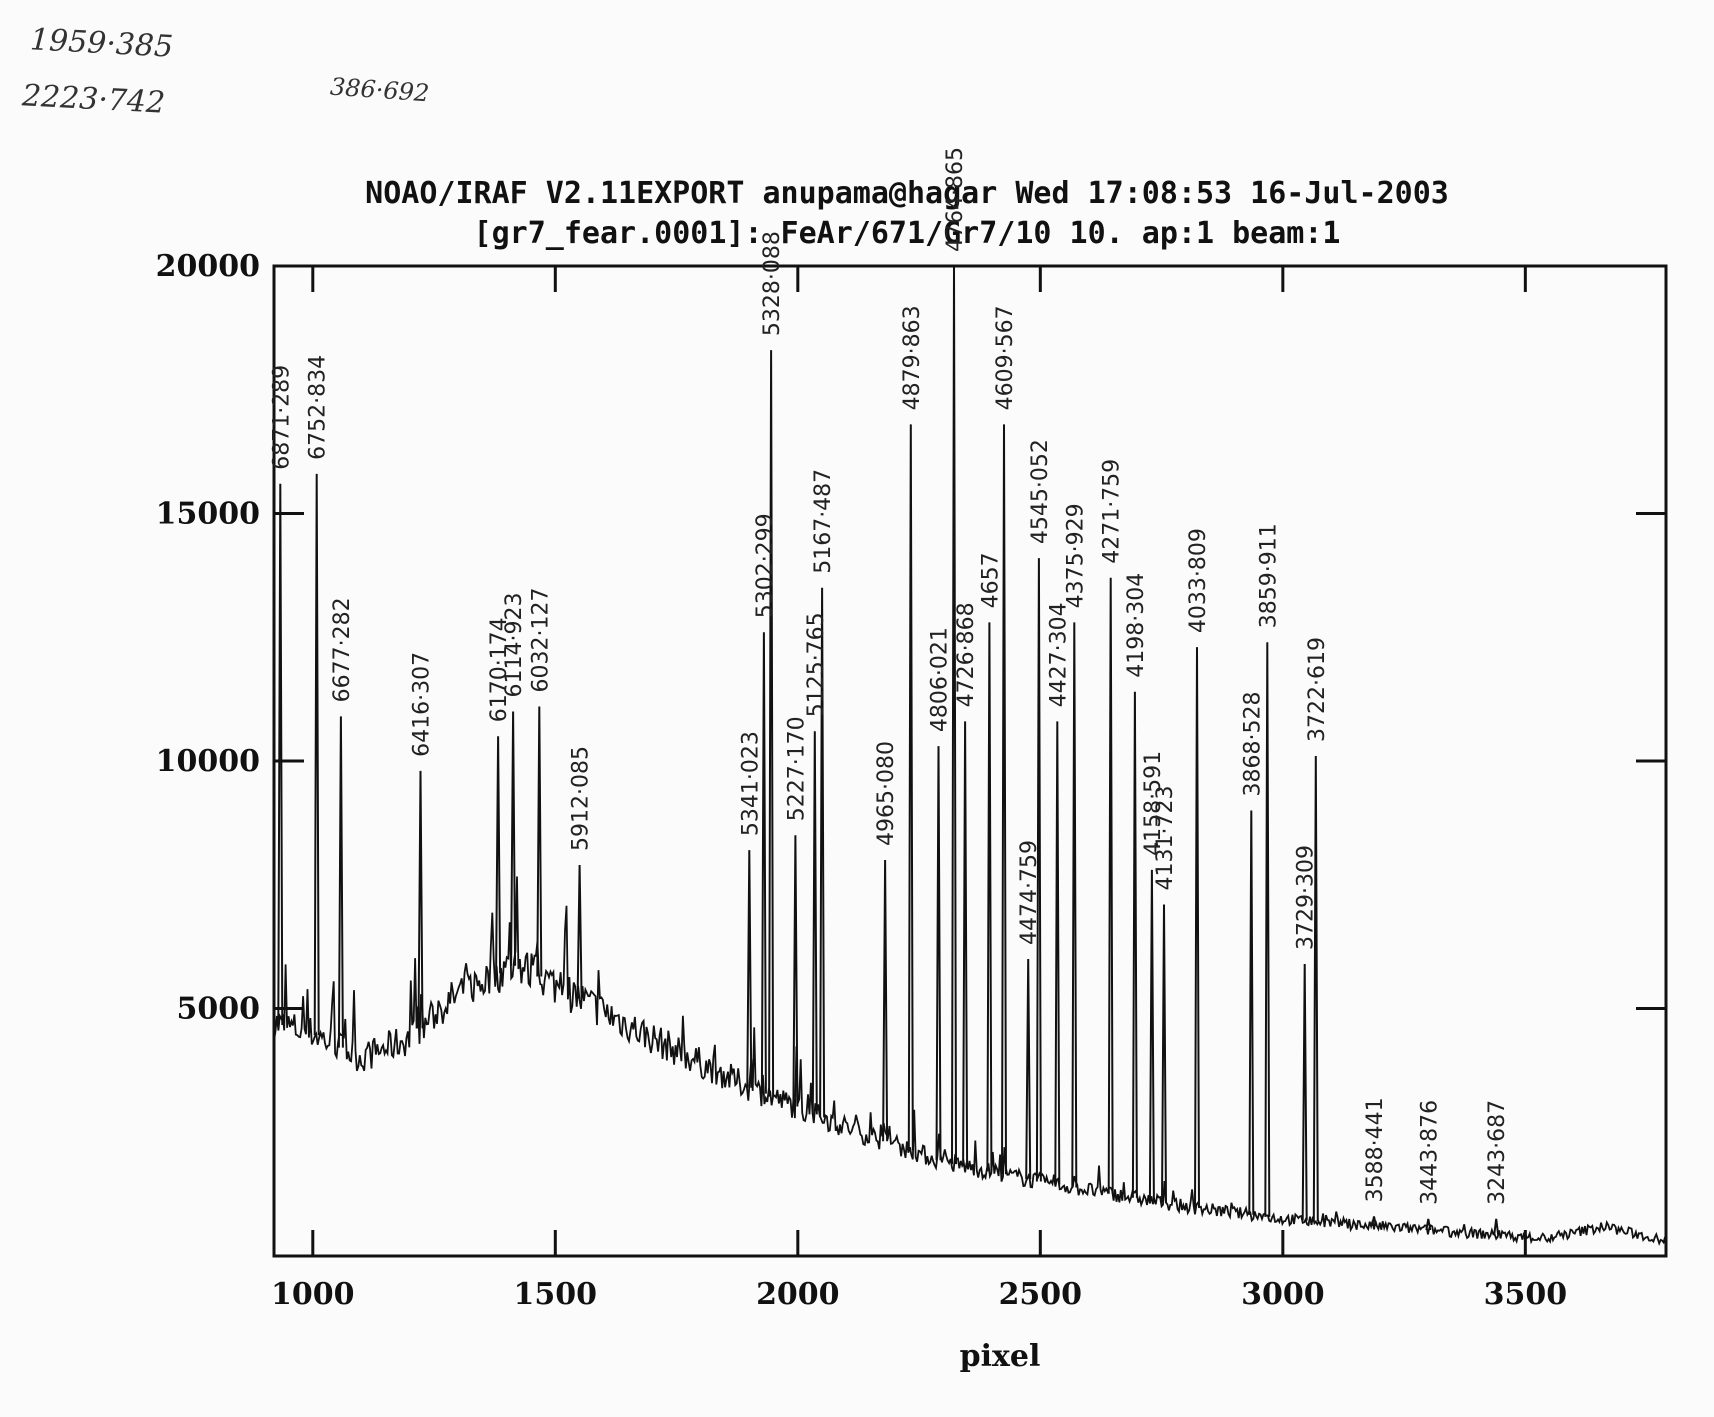  I want to click on x-tick-label-5: 3500, so click(1526, 1294).